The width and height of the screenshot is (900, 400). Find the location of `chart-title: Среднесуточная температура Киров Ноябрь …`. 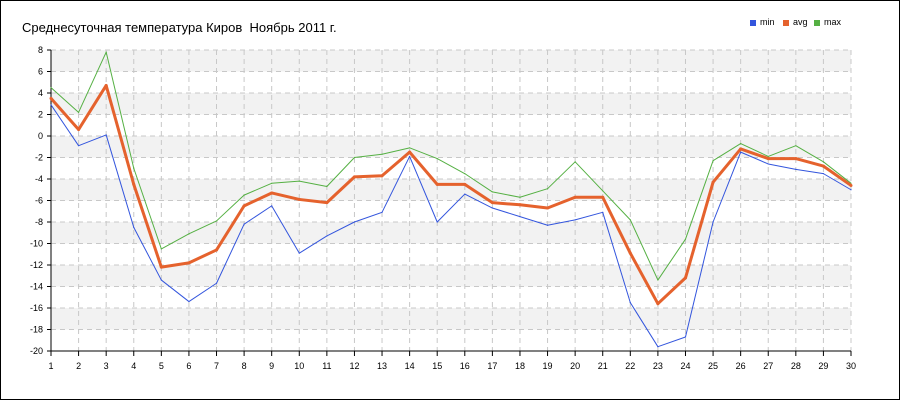

chart-title: Среднесуточная температура Киров Ноябрь … is located at coordinates (179, 27).